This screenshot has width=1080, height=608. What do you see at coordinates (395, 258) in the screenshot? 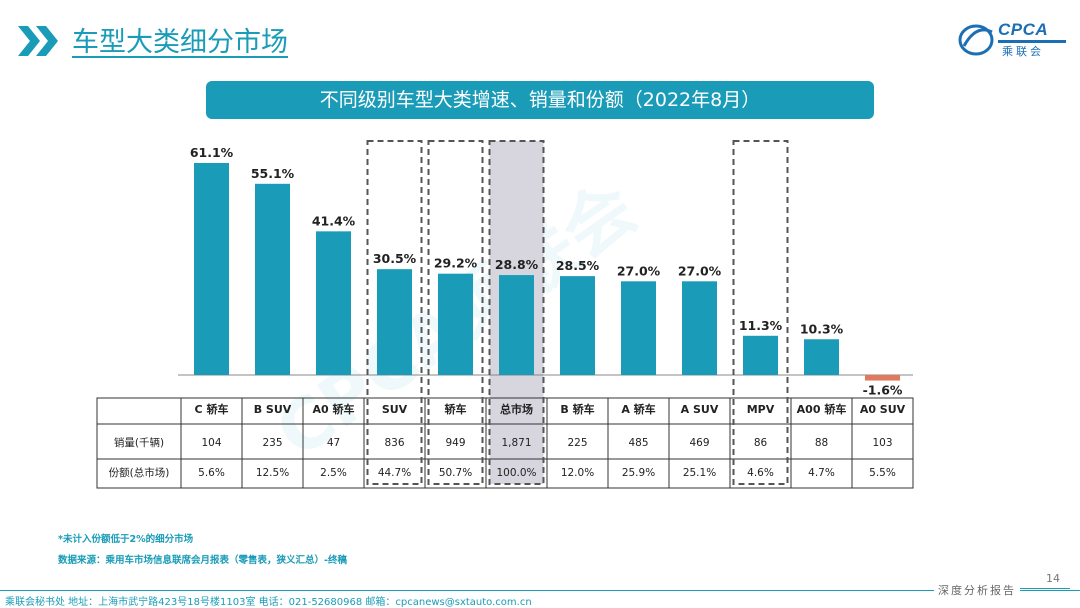
I see `bar-value-label-3: 30.5%` at bounding box center [395, 258].